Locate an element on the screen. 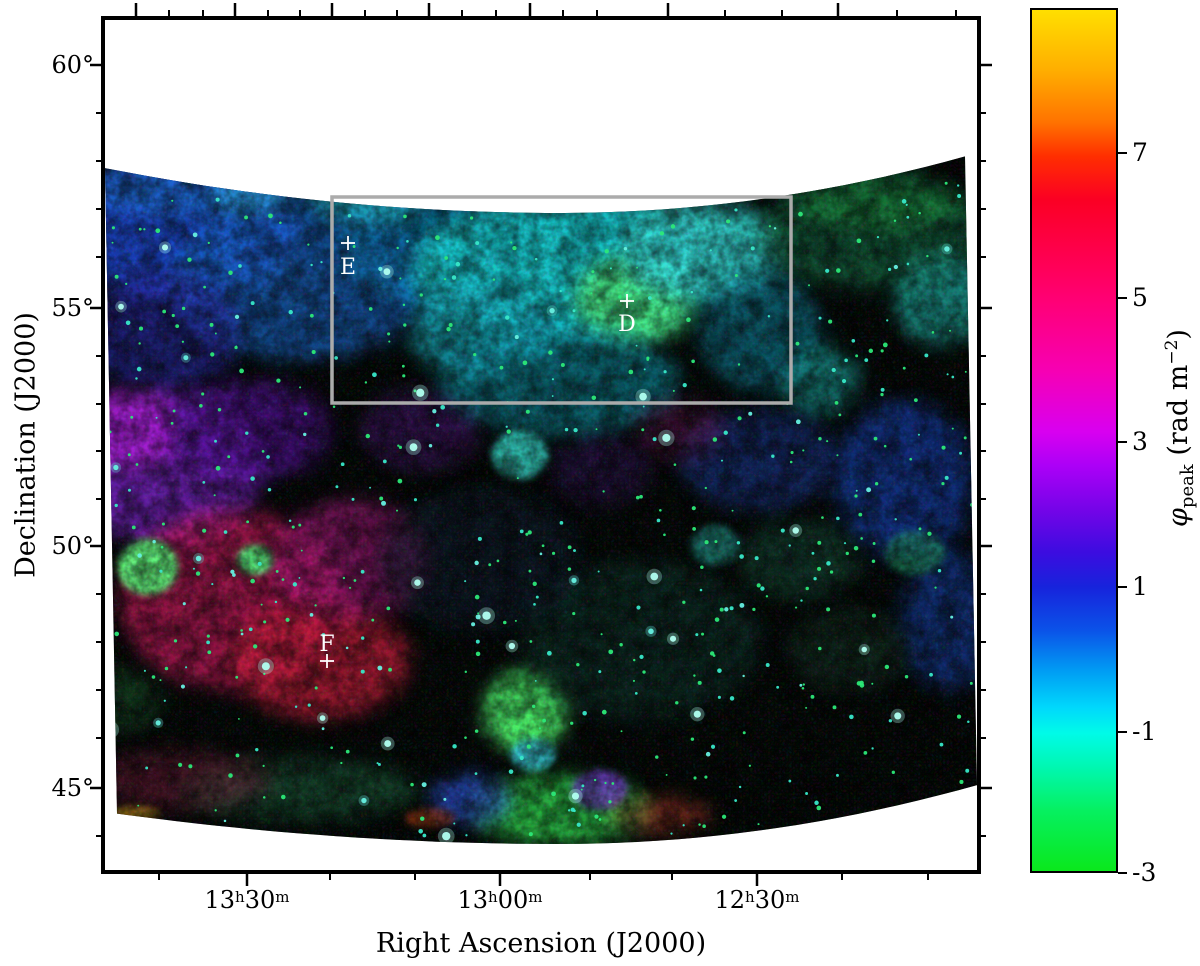  units-text: (rad m is located at coordinates (1178, 414).